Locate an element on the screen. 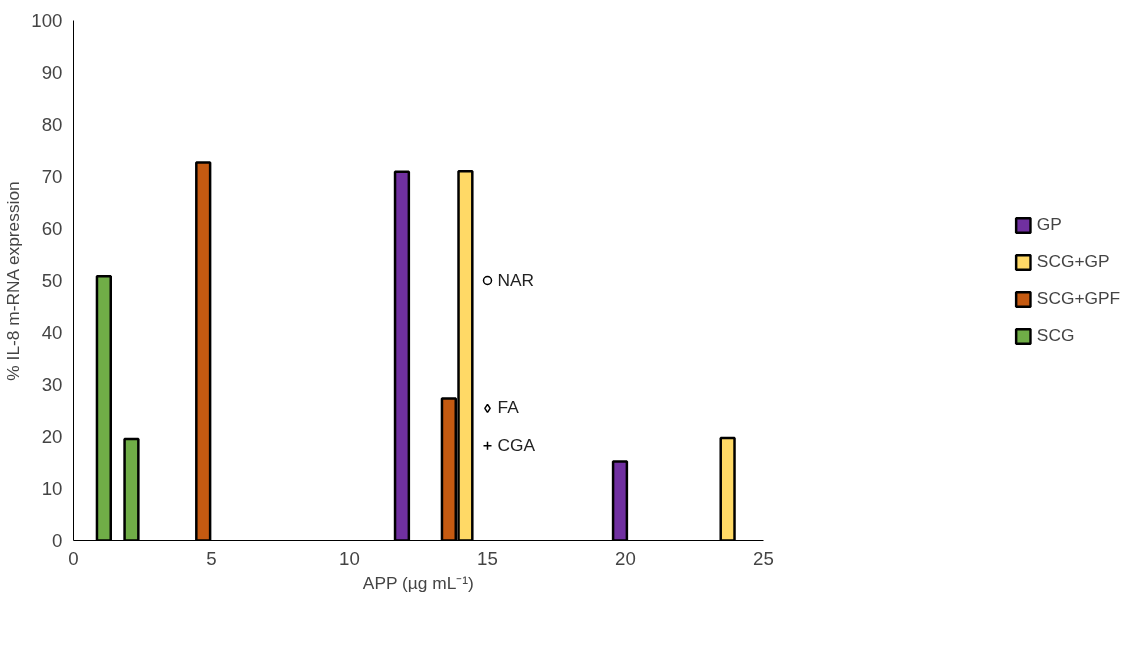 The width and height of the screenshot is (1142, 648). y-tick-label: 30 is located at coordinates (52, 384).